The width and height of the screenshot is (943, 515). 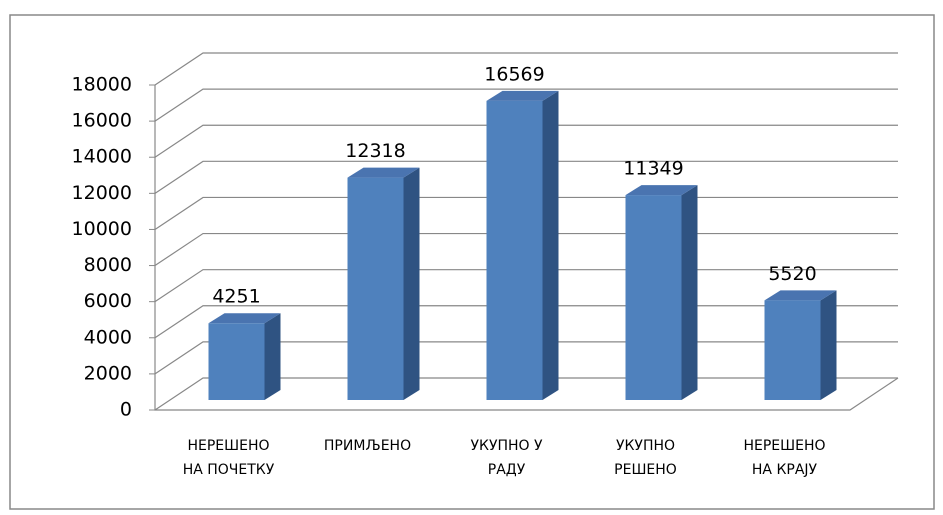 I want to click on y-tick-label: 18000, so click(x=102, y=85).